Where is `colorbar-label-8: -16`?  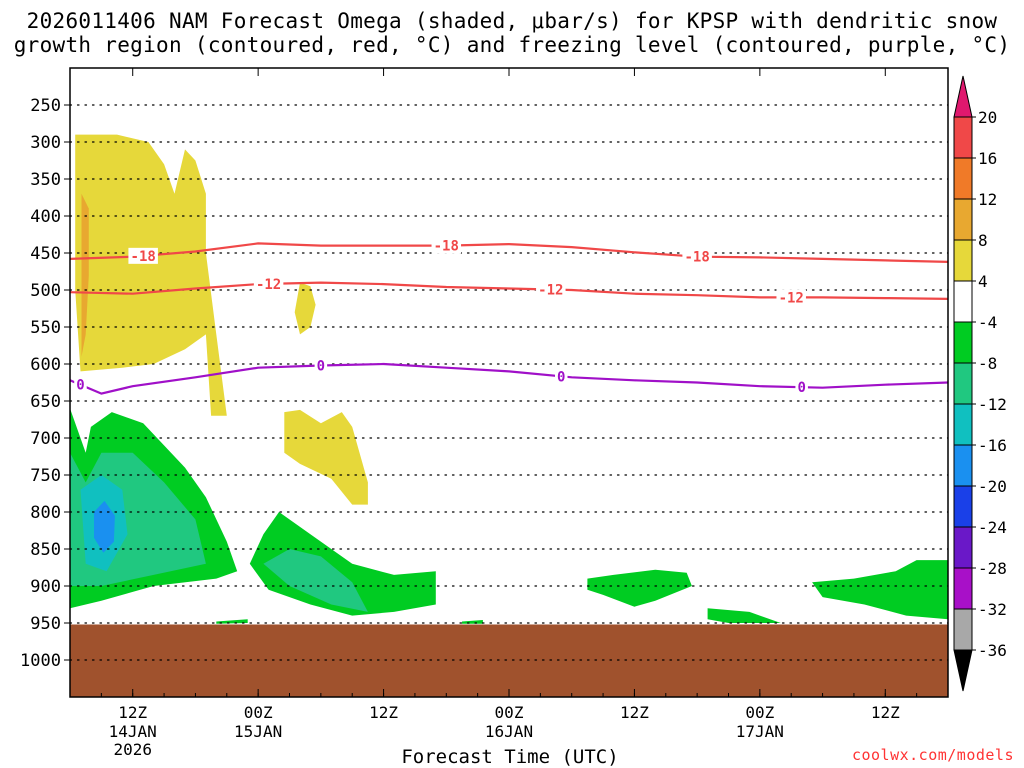
colorbar-label-8: -16 is located at coordinates (992, 445).